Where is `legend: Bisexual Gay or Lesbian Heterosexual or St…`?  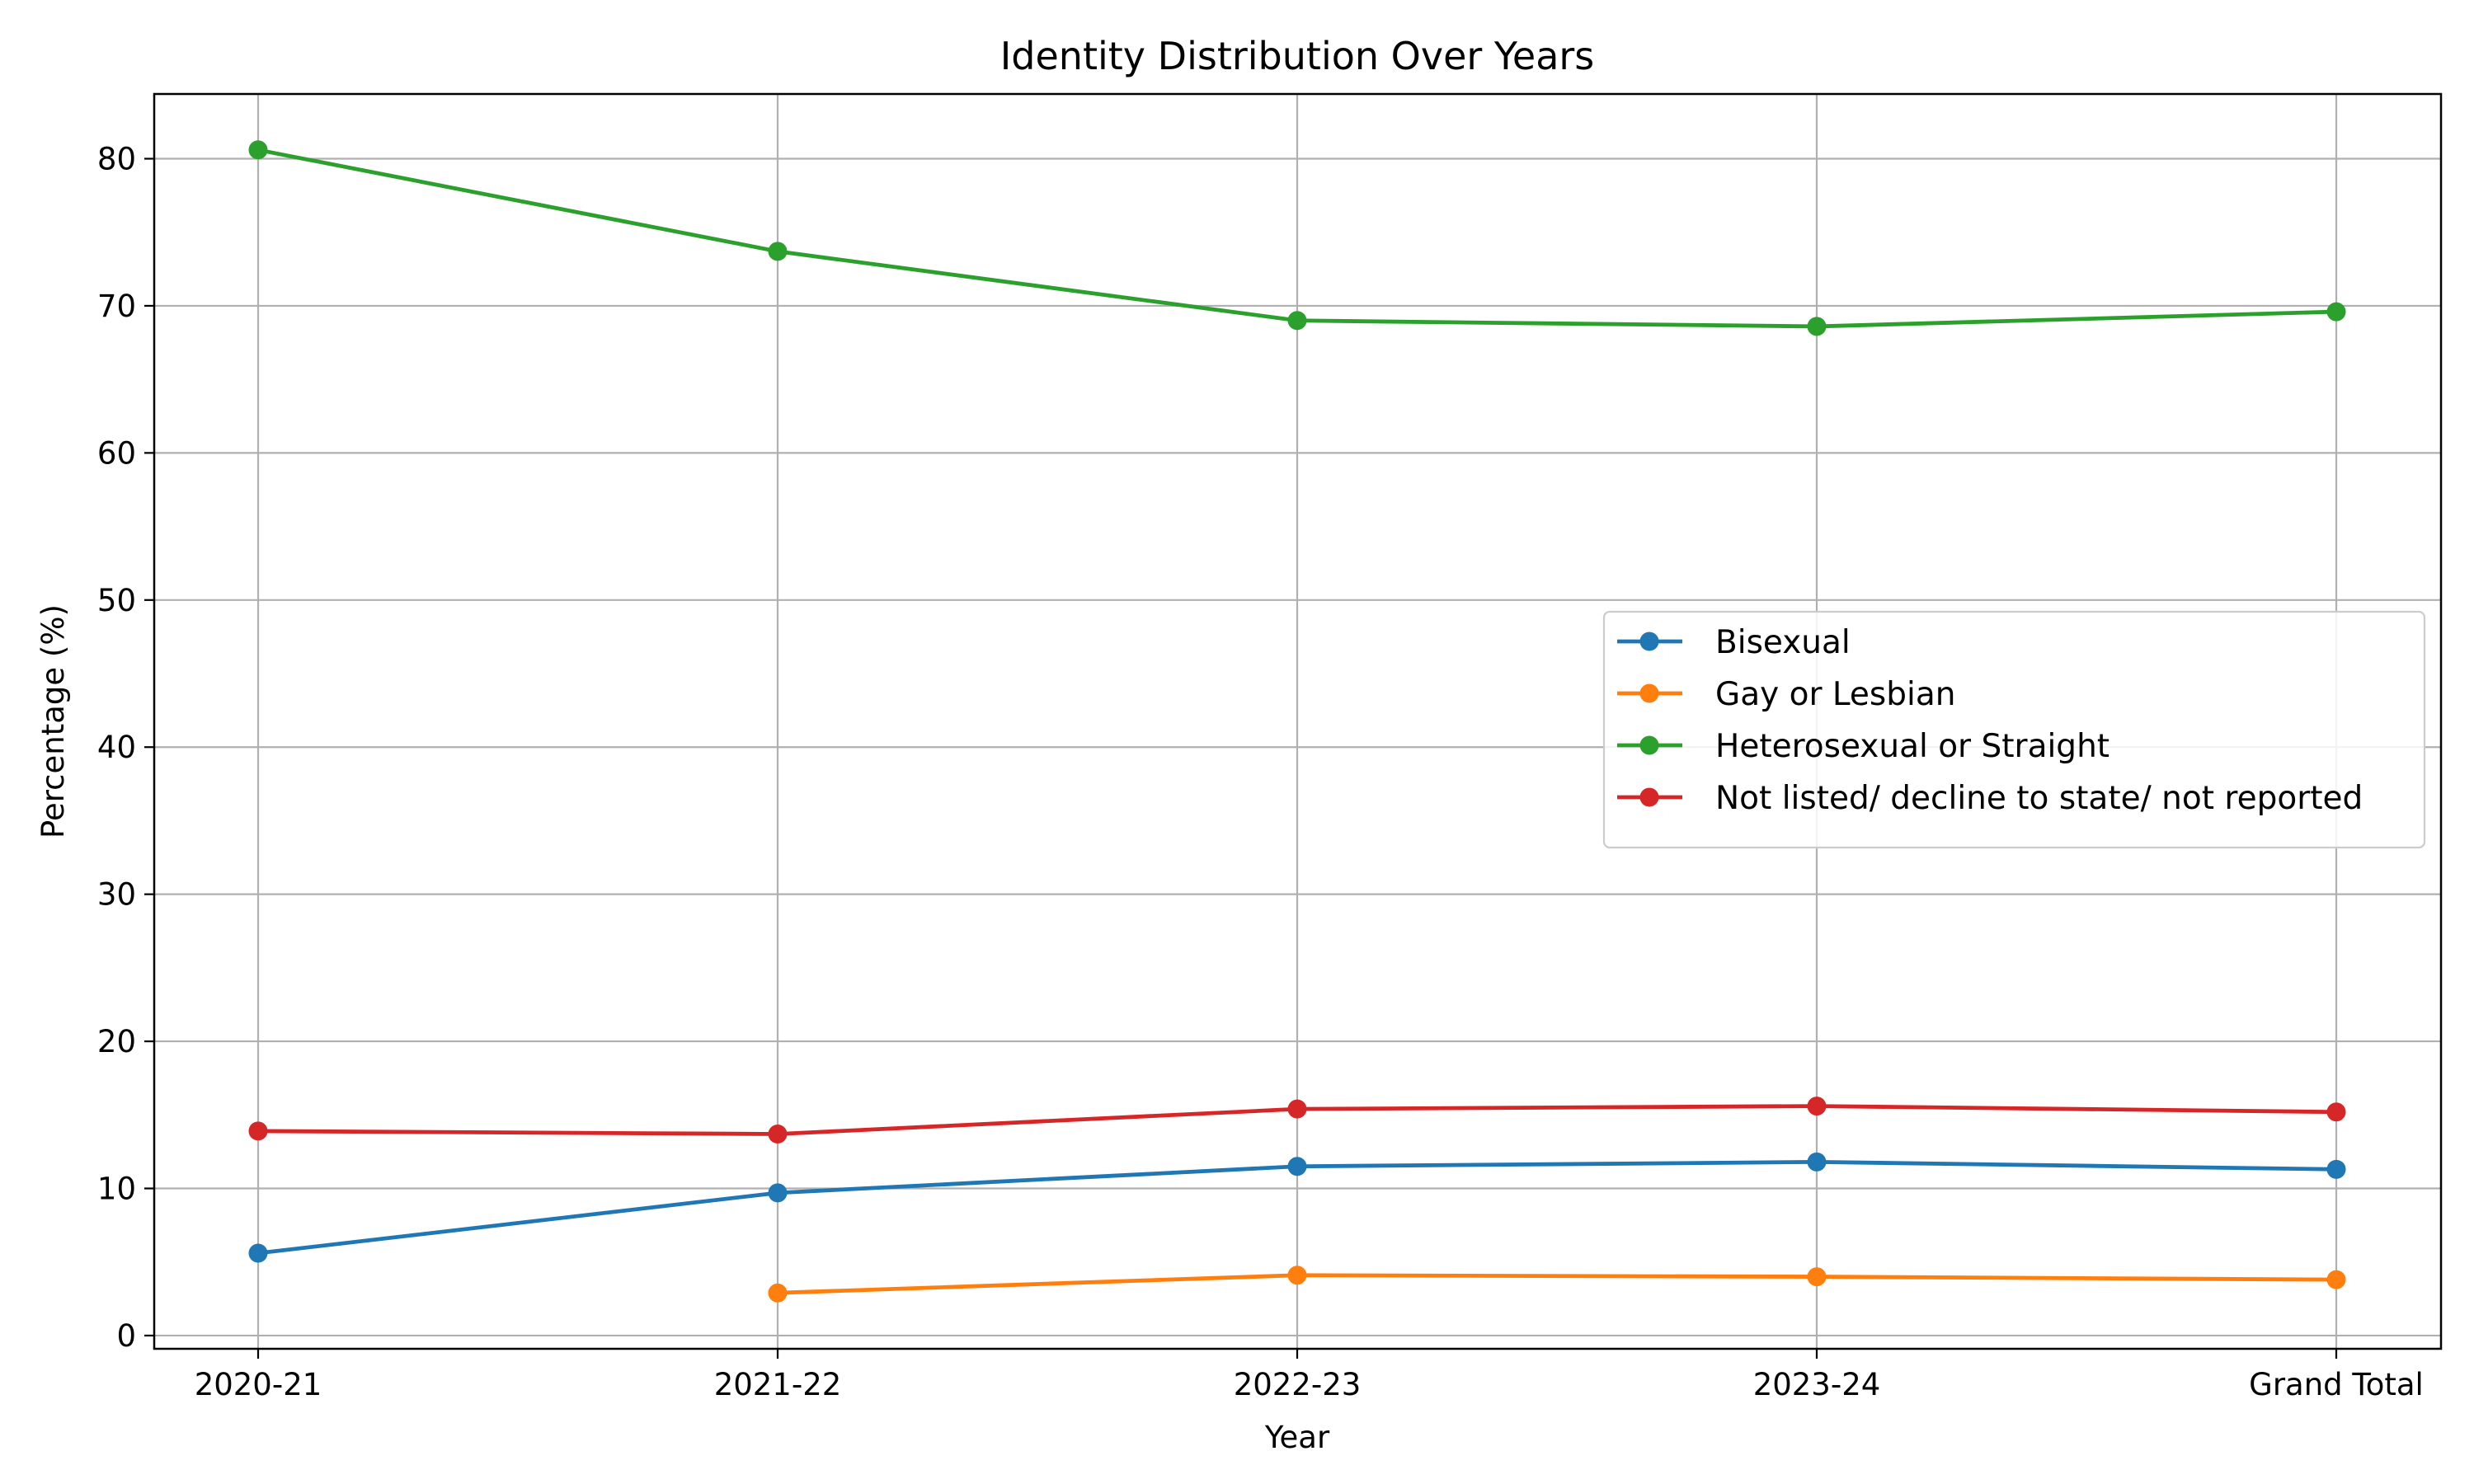
legend: Bisexual Gay or Lesbian Heterosexual or St… is located at coordinates (2014, 729).